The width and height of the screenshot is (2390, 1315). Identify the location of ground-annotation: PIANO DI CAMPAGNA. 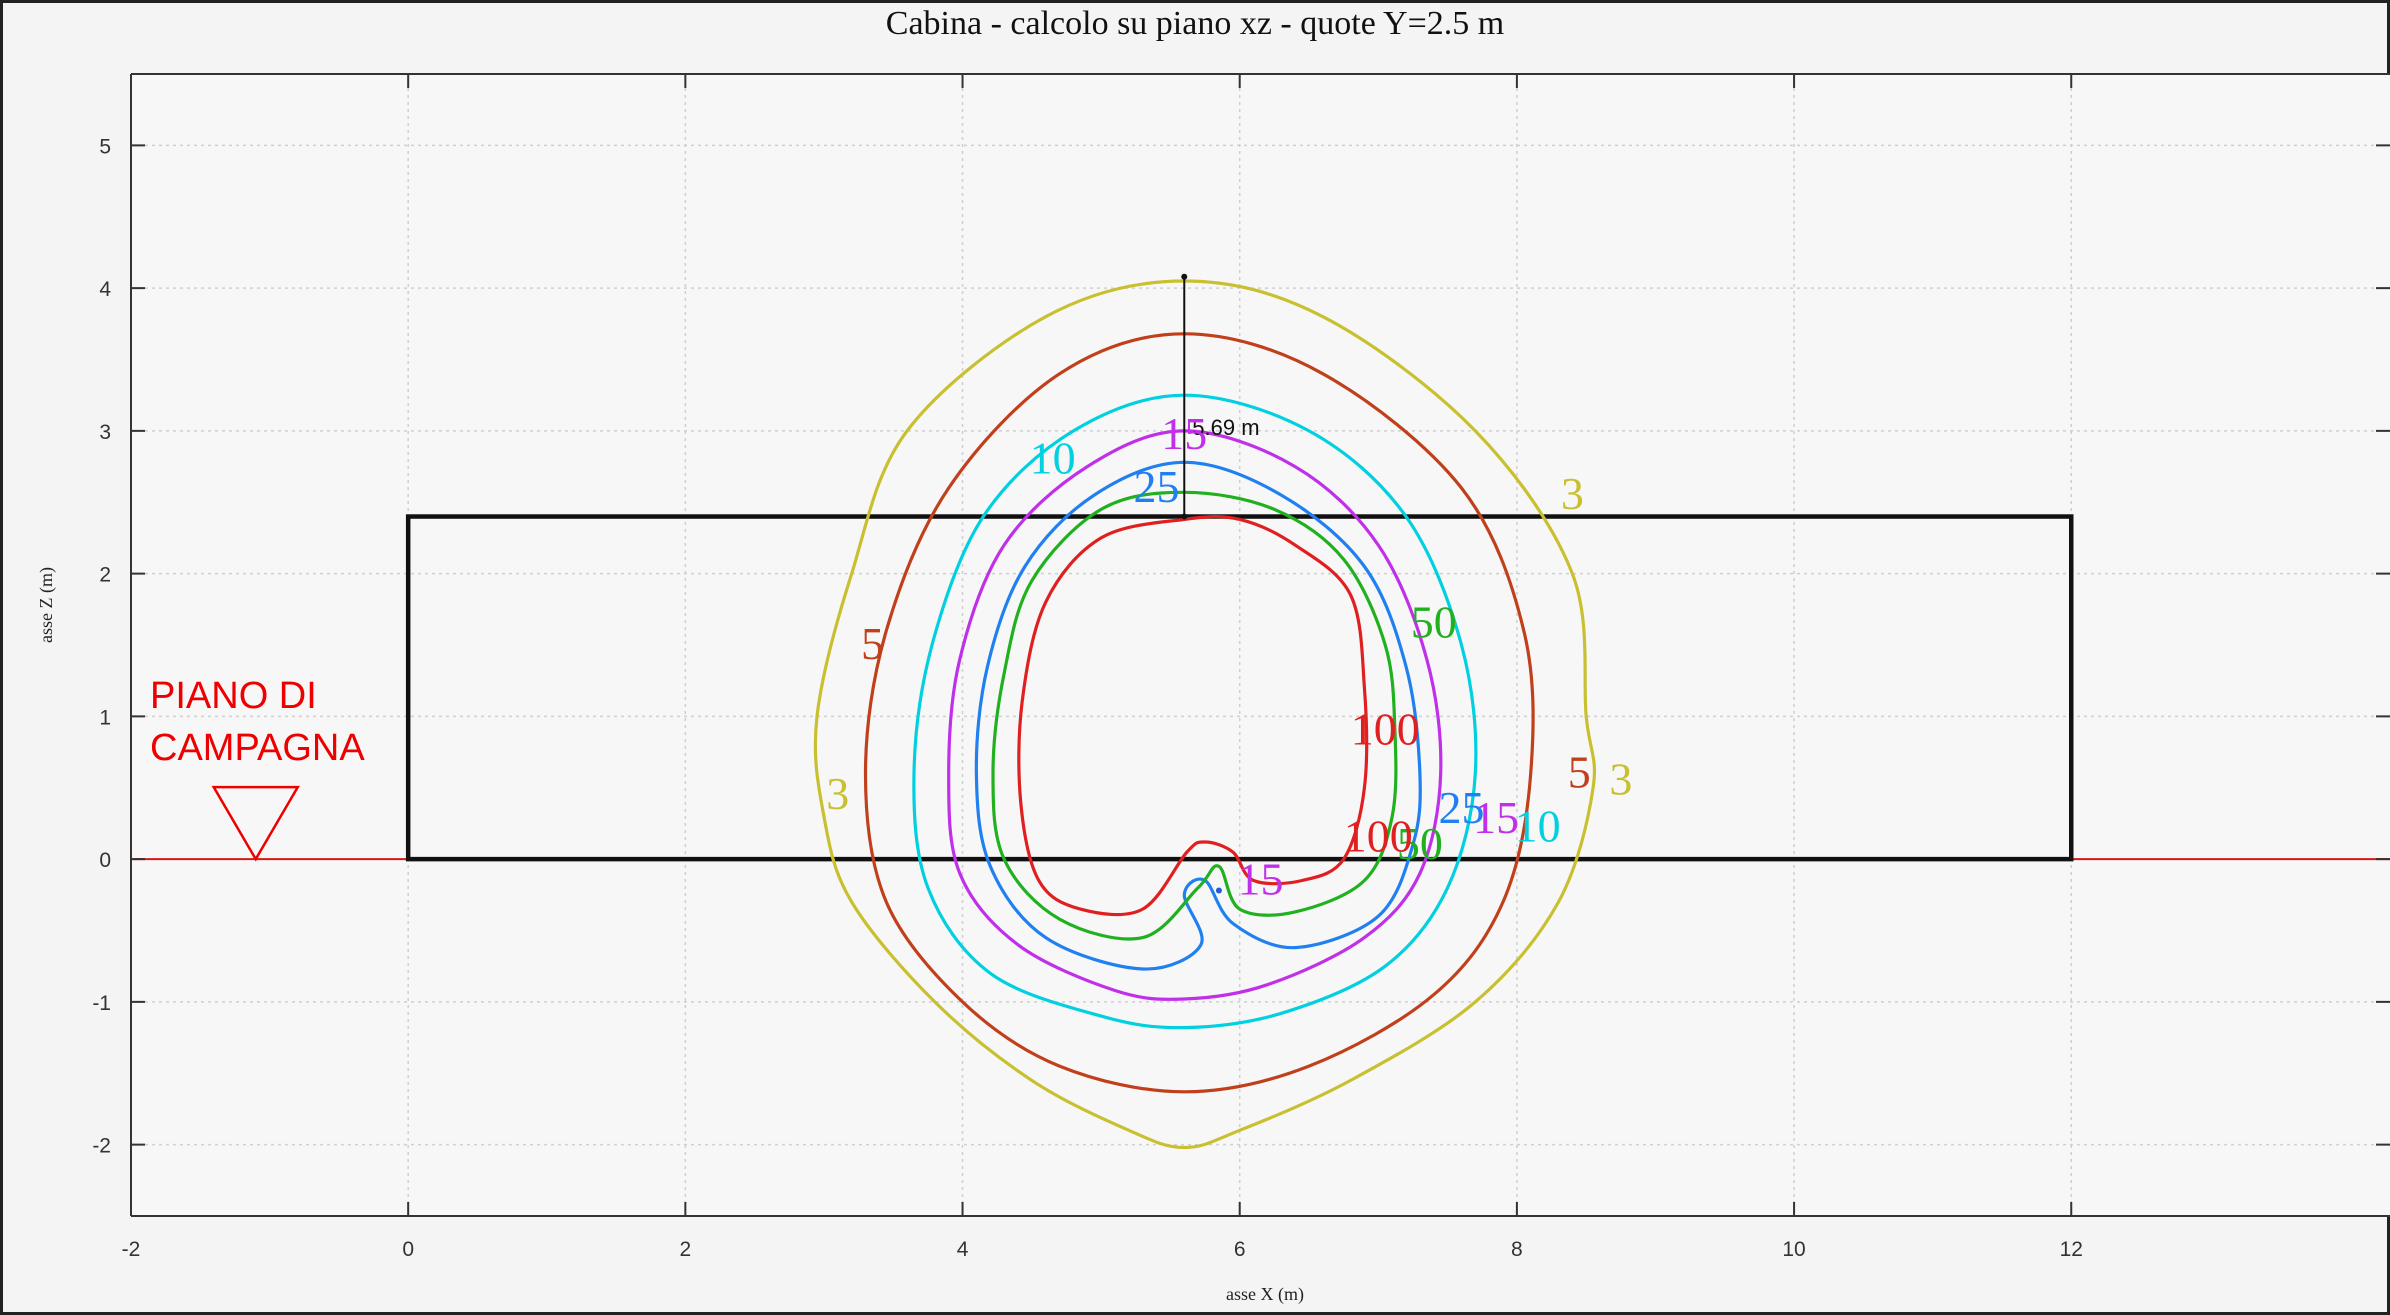
(257, 768).